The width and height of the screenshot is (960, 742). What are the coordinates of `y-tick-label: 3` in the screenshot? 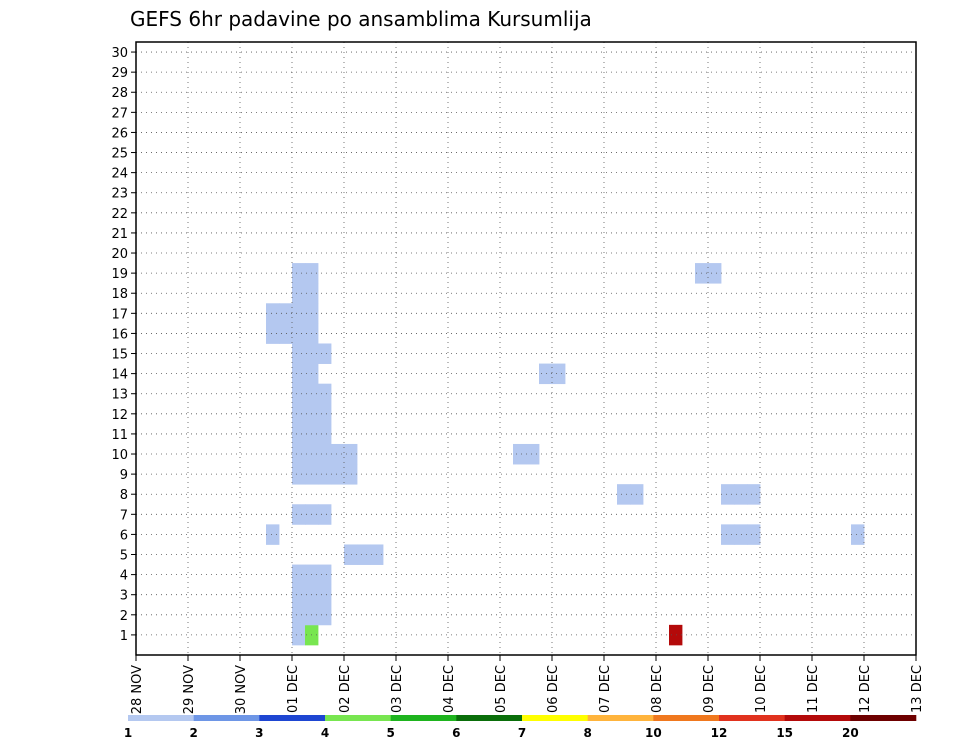 It's located at (124, 596).